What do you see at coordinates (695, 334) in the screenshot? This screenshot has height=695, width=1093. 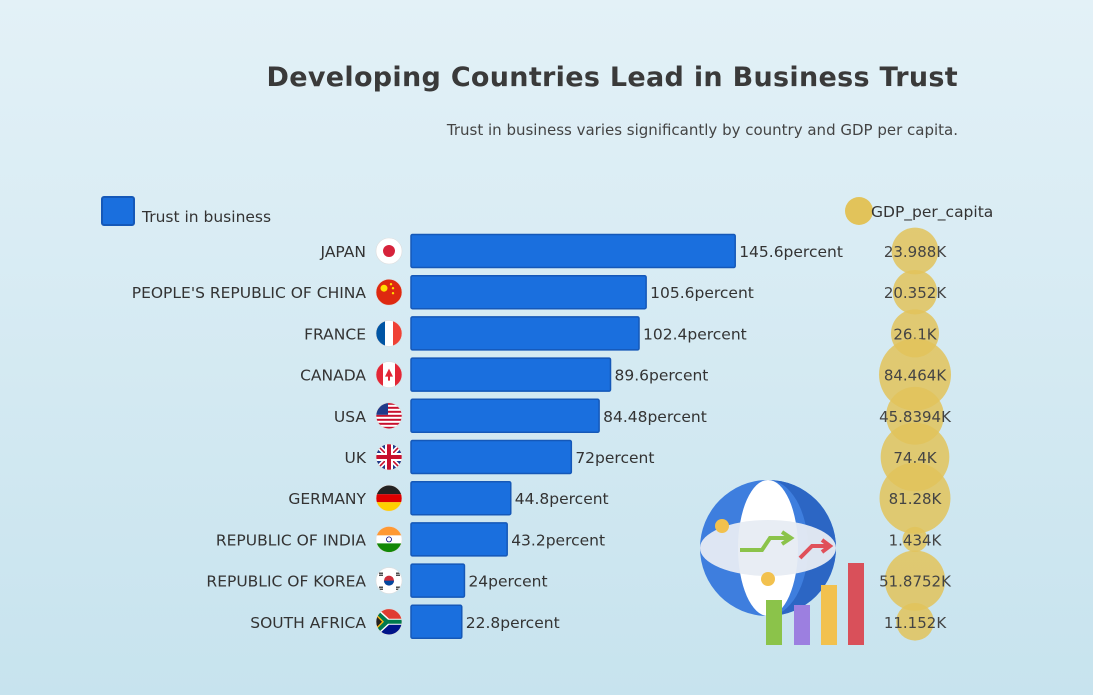 I see `trust-value-label: 102.4percent` at bounding box center [695, 334].